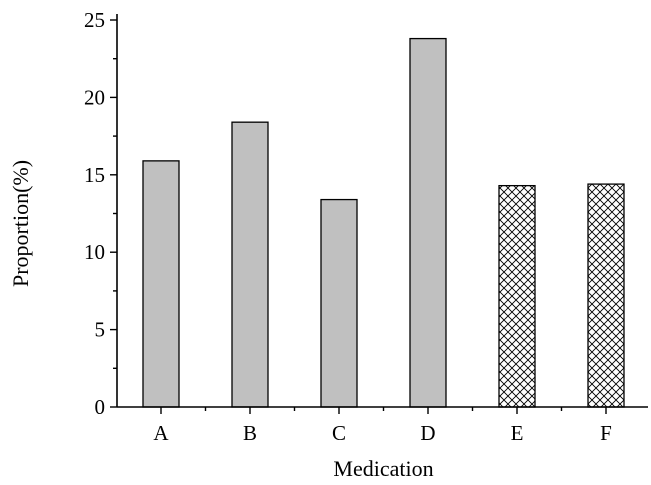 The width and height of the screenshot is (651, 485). I want to click on y-tick-label: 15, so click(94, 175).